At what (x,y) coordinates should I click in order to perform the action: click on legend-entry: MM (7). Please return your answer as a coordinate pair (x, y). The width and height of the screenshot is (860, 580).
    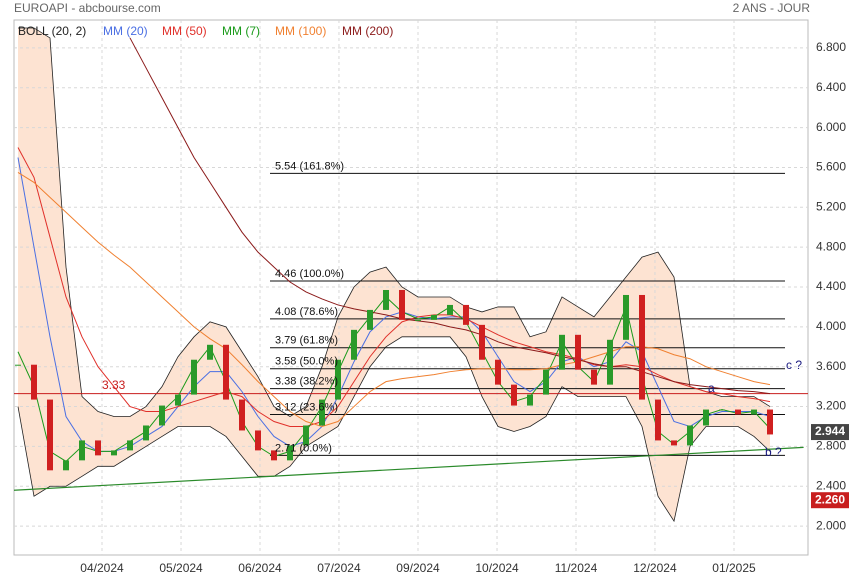
    Looking at the image, I should click on (241, 31).